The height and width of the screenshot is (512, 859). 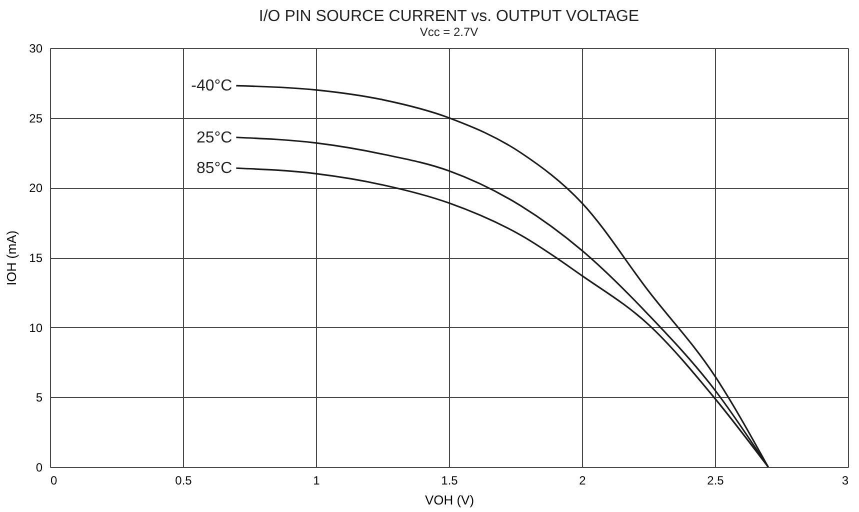 What do you see at coordinates (449, 481) in the screenshot?
I see `x-tick-label: 1.5` at bounding box center [449, 481].